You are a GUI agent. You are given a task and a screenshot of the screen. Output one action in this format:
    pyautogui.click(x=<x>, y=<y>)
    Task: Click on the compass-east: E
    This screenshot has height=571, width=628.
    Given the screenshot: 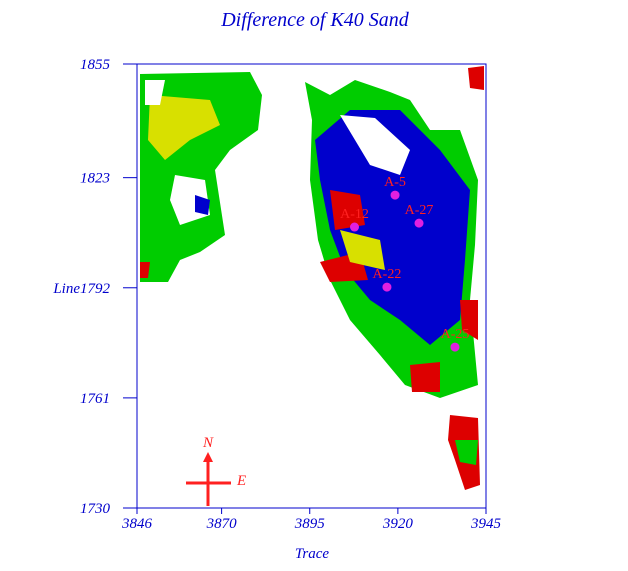 What is the action you would take?
    pyautogui.click(x=241, y=481)
    